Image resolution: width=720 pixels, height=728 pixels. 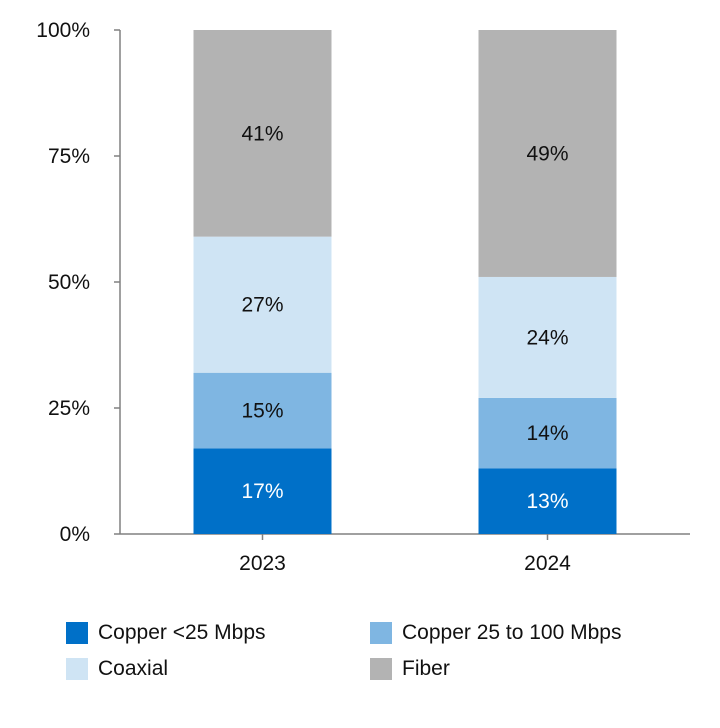 I want to click on legend-item-copper-25-100: Copper 25 to 100 Mbps, so click(x=495, y=633).